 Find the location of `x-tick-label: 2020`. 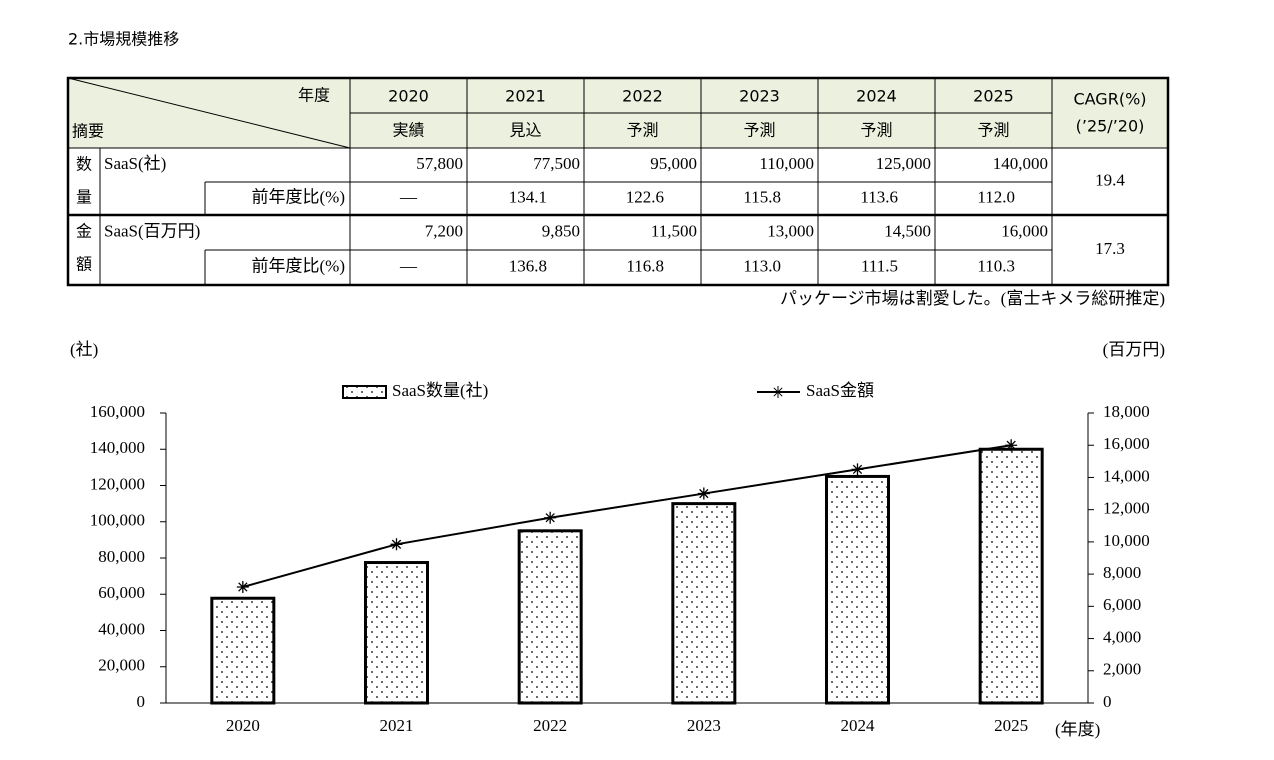

x-tick-label: 2020 is located at coordinates (243, 725).